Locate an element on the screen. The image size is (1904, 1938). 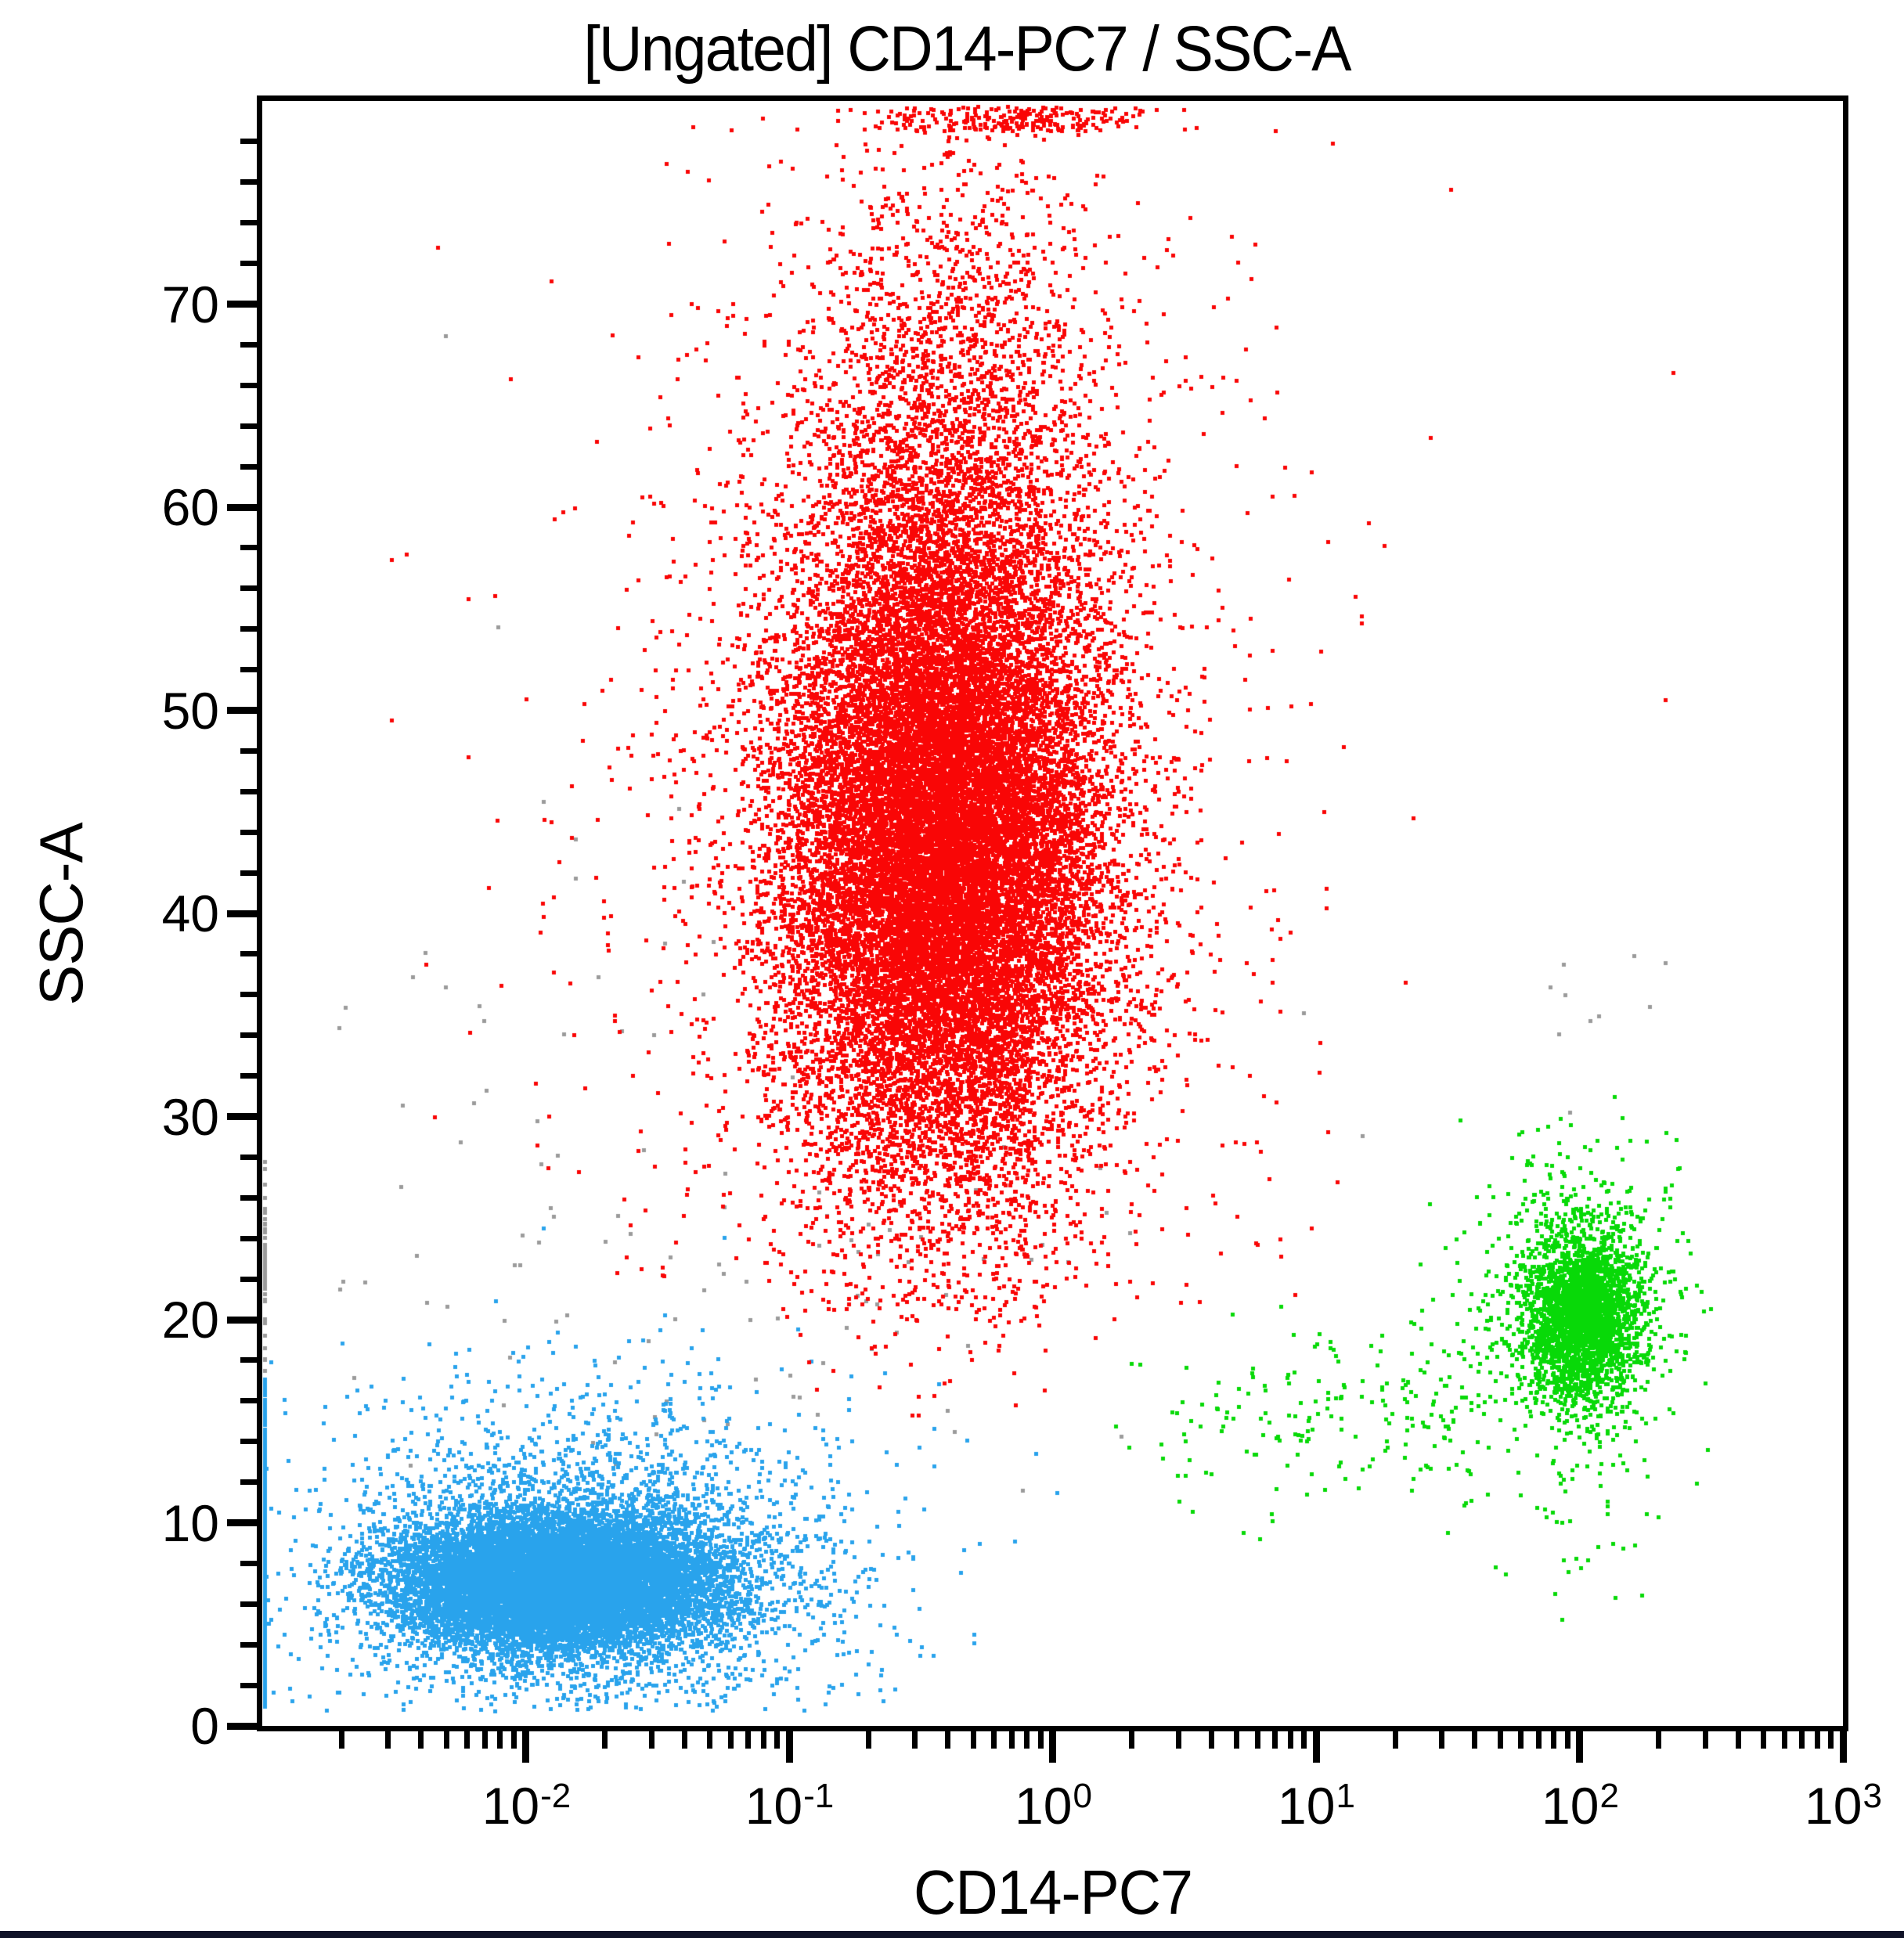
y-tick-label: 40 is located at coordinates (190, 913).